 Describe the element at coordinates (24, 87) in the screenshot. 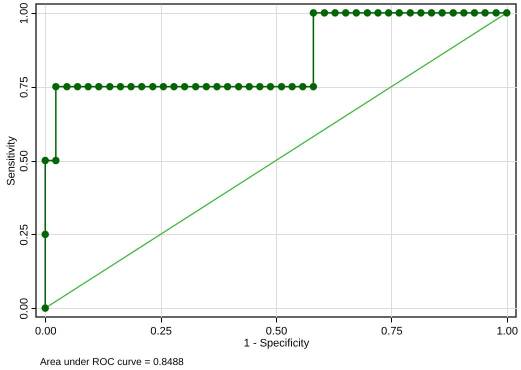

I see `y-tick-label: 0.75` at that location.